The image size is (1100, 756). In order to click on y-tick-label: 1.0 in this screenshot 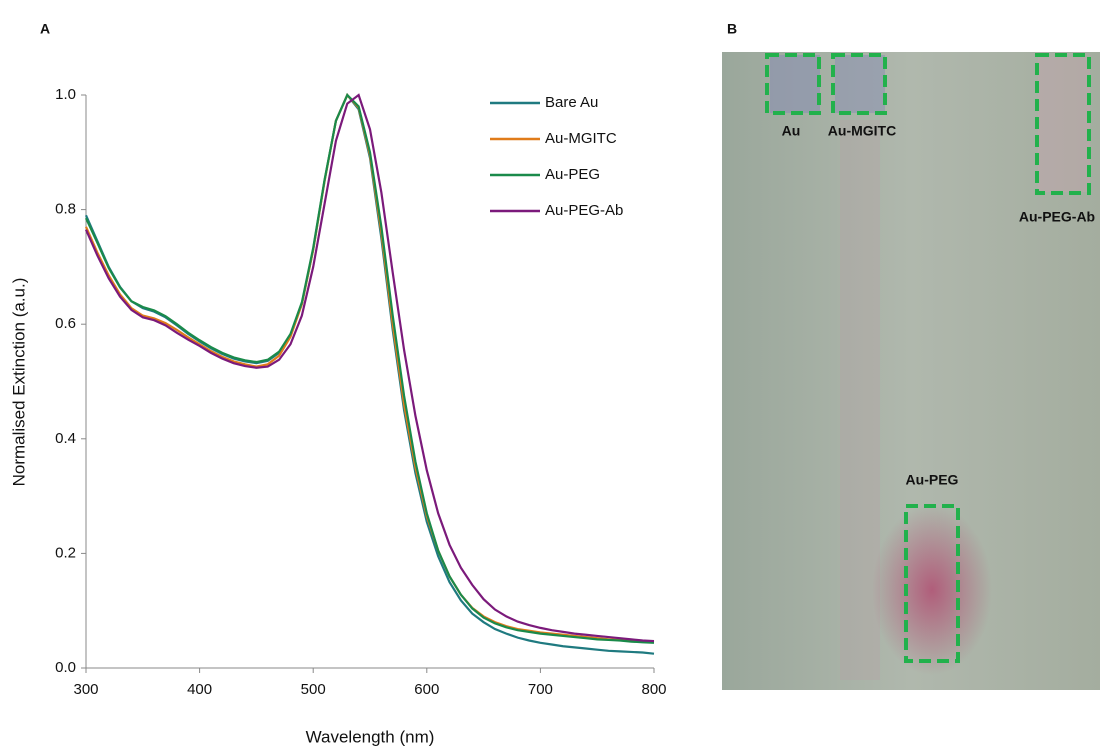, I will do `click(65, 94)`.